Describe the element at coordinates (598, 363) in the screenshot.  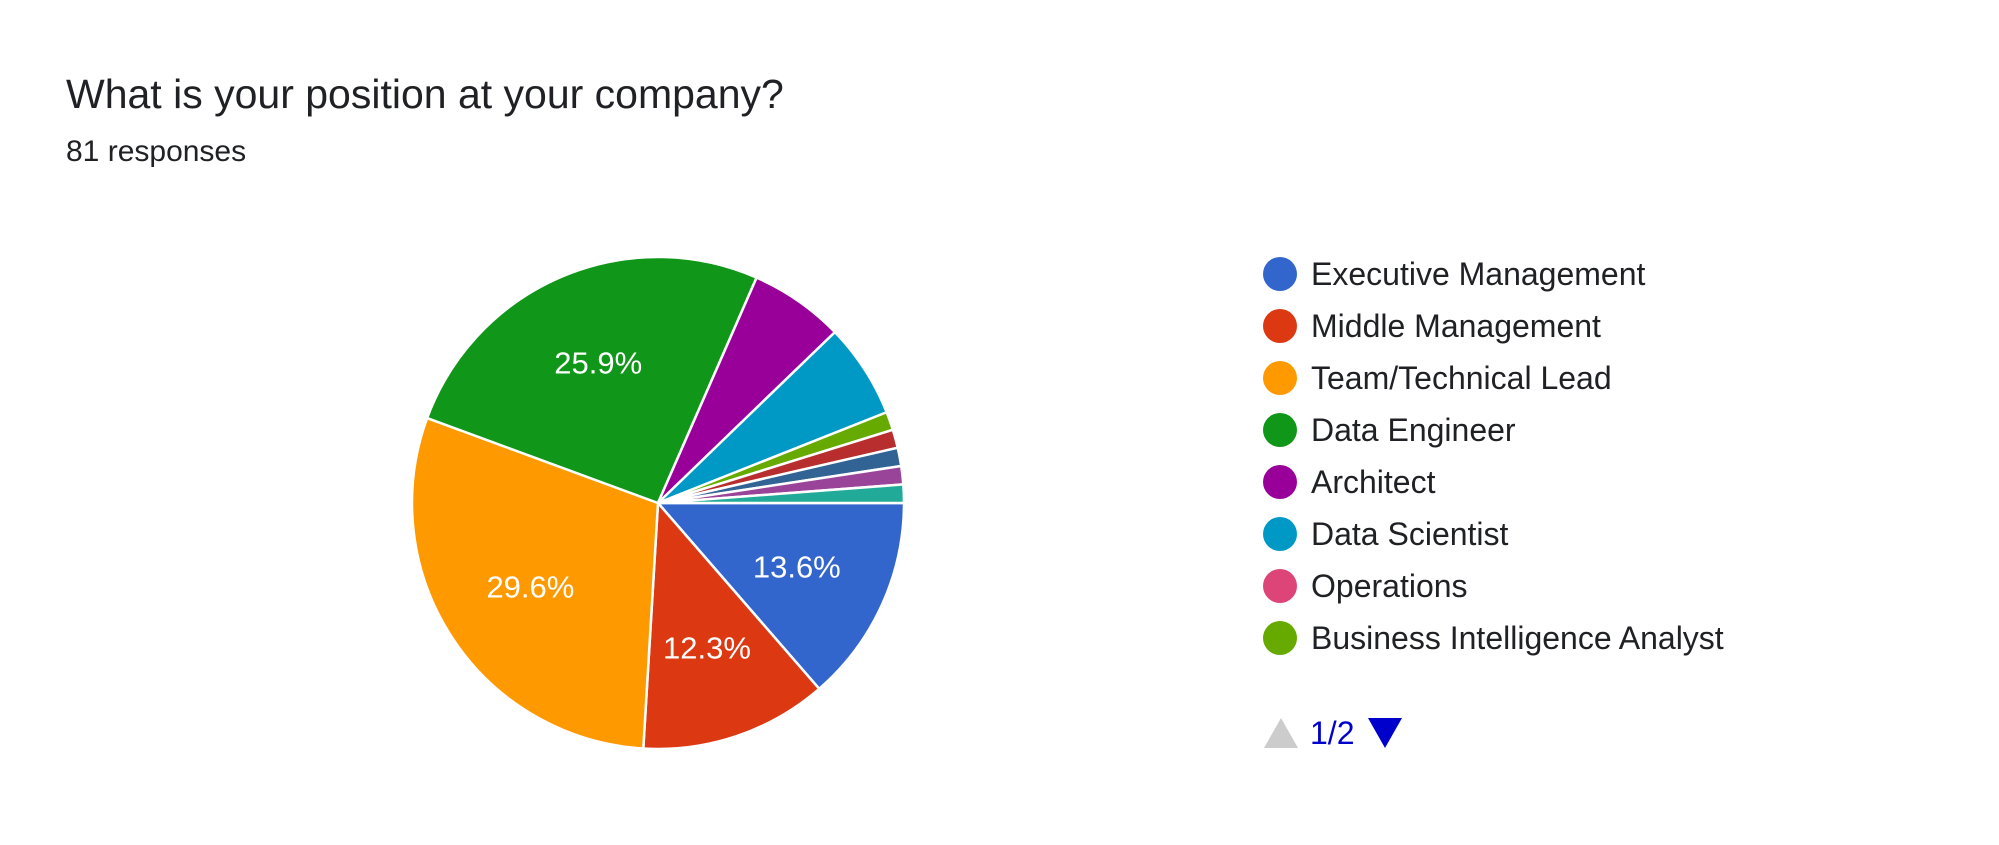
I see `slice-percent-label: 25.9%` at that location.